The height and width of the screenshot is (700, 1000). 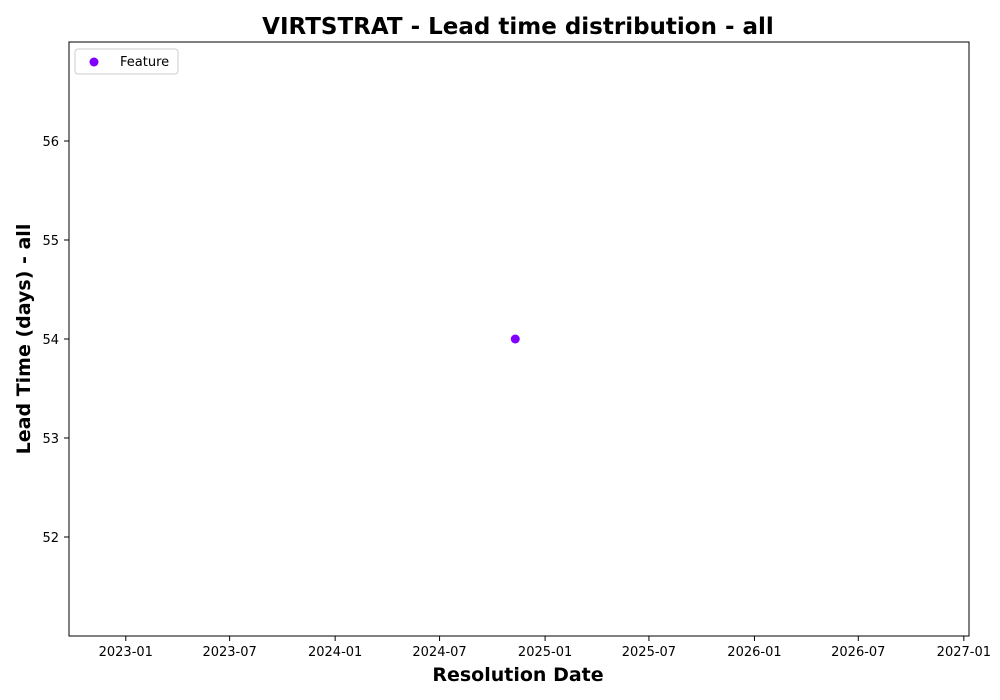 I want to click on y-axis-ticks: 52 53 54 55 56, so click(x=55, y=340).